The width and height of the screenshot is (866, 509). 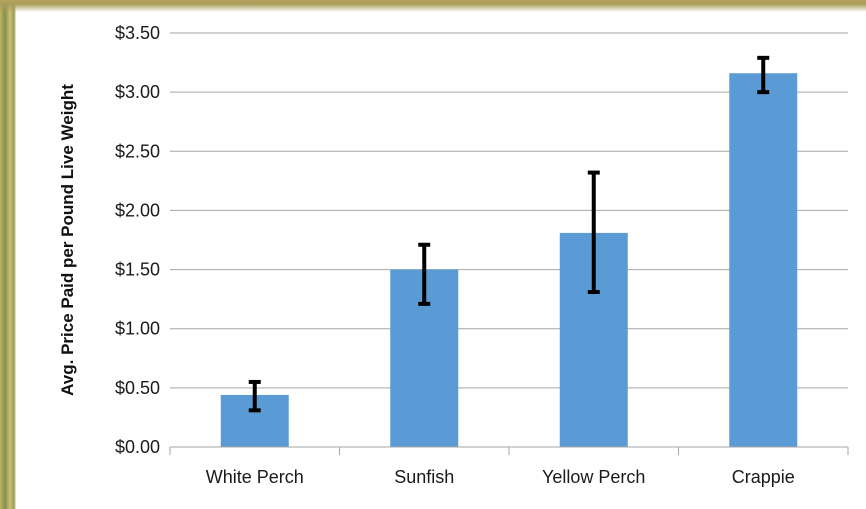 I want to click on y-tick-label: $1.00, so click(x=137, y=329).